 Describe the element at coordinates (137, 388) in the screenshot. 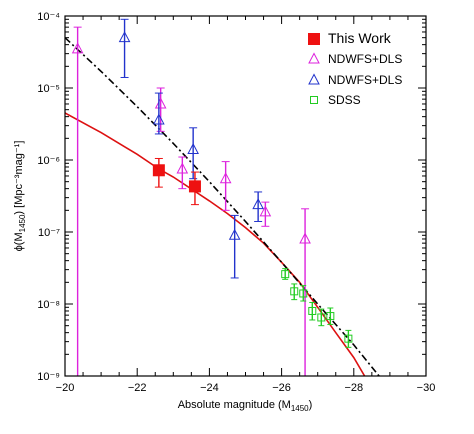

I see `x-tick-label: −22` at that location.